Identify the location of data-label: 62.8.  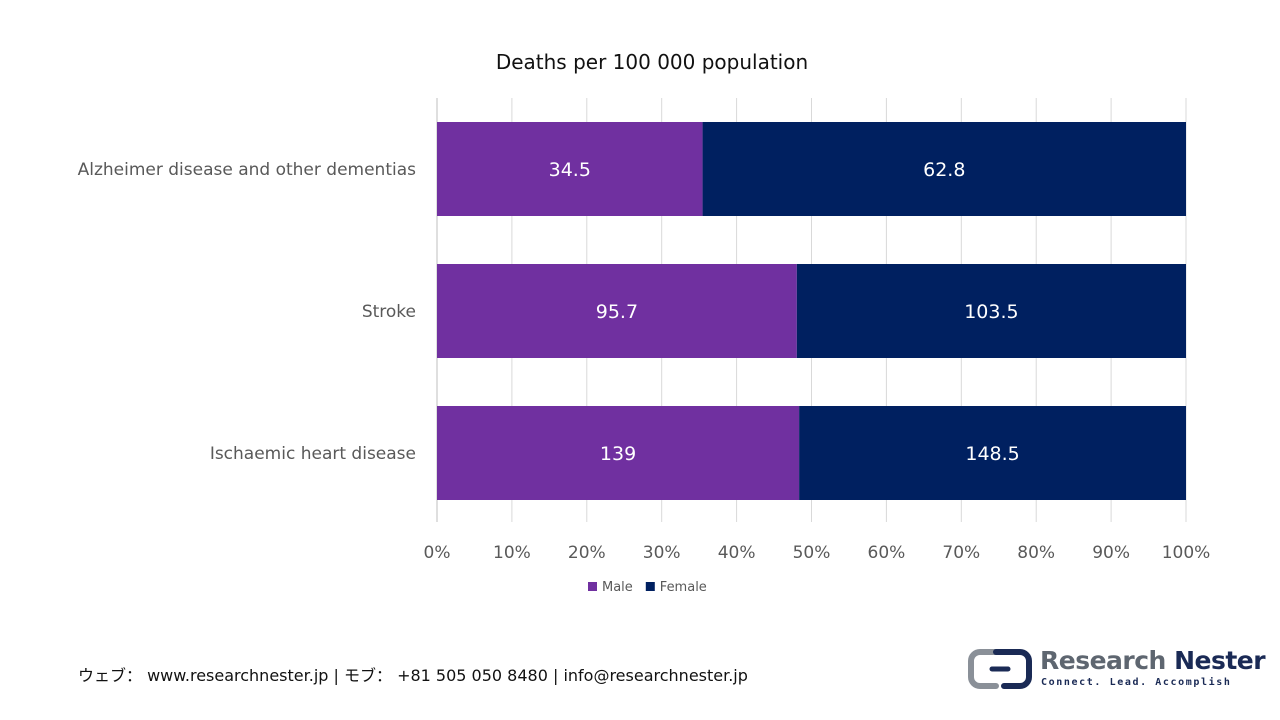
(944, 170).